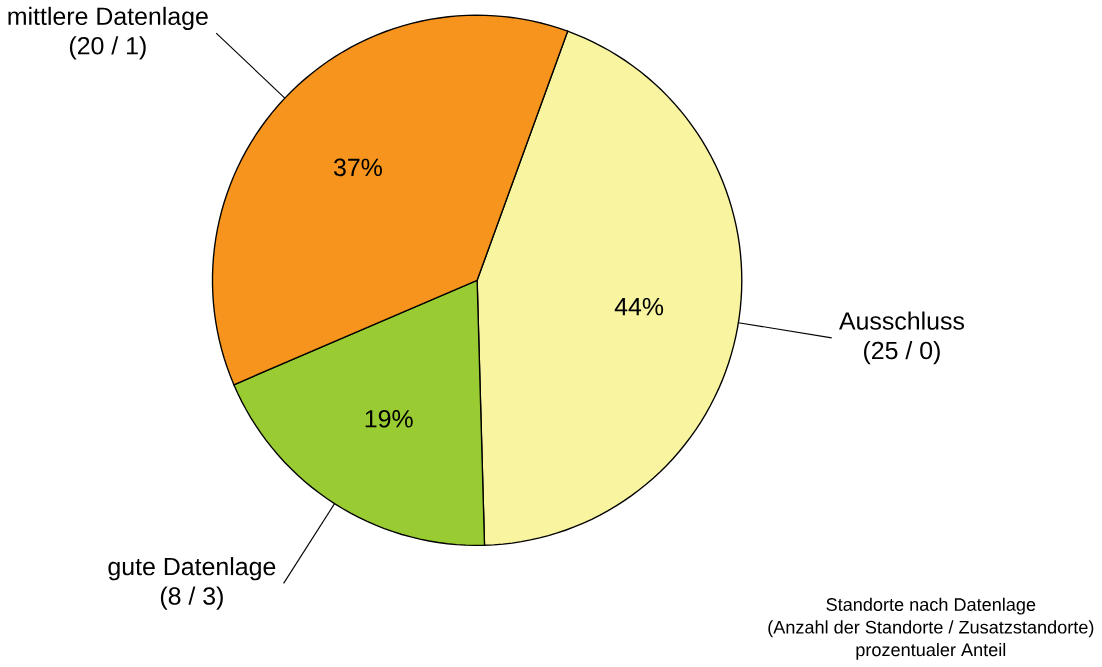  Describe the element at coordinates (192, 568) in the screenshot. I see `slice-label: gute Datenlage` at that location.